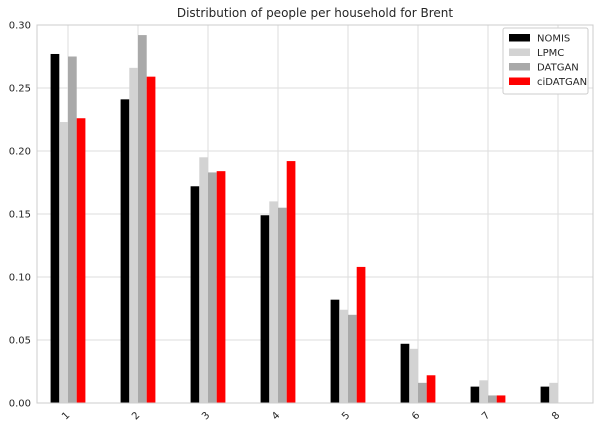  Describe the element at coordinates (562, 82) in the screenshot. I see `legend-label-cidatgan: ciDATGAN` at that location.